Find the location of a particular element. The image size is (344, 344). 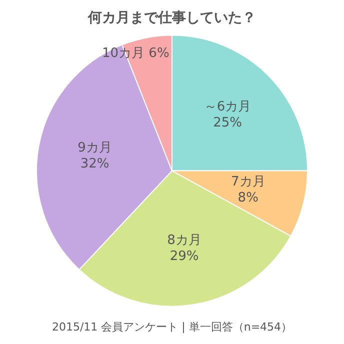

data-label: 32% is located at coordinates (95, 164).